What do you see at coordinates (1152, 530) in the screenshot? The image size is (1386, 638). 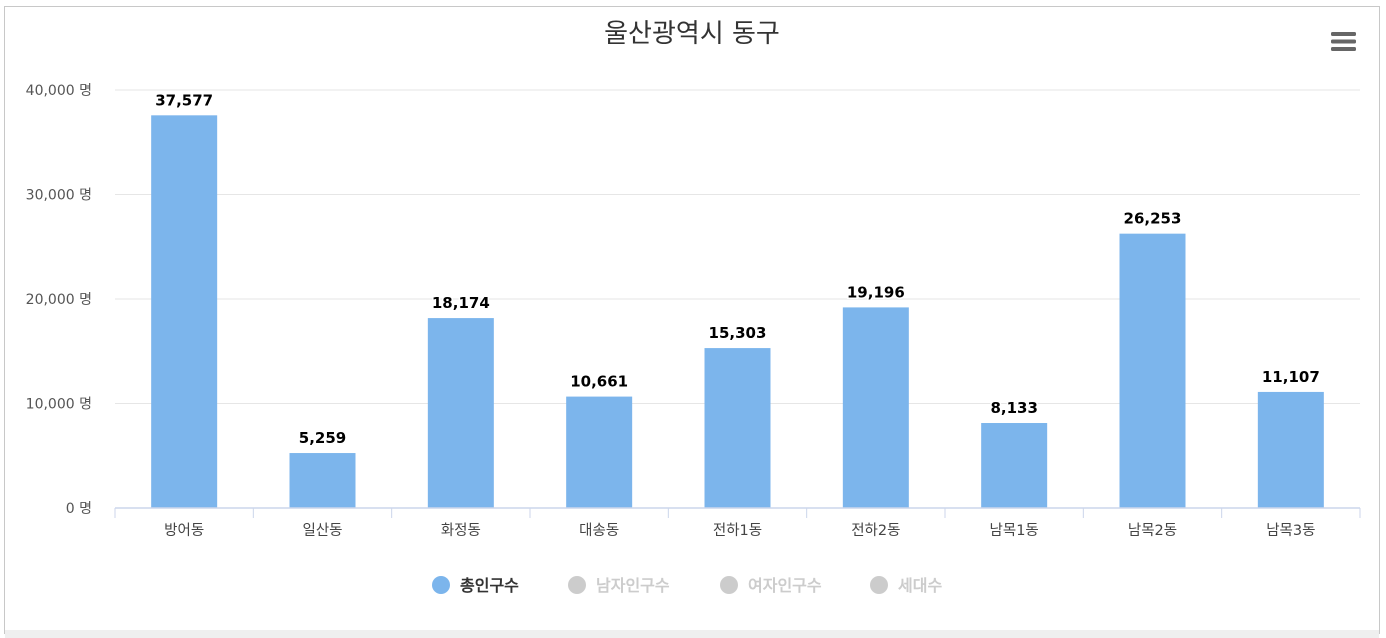 I see `x-tick-label: 남목2동` at bounding box center [1152, 530].